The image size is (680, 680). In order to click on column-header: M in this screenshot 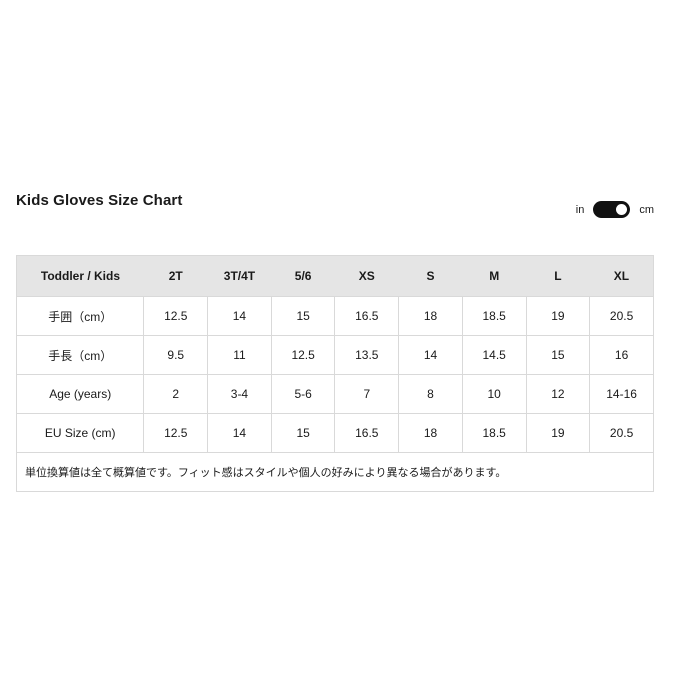, I will do `click(494, 276)`.